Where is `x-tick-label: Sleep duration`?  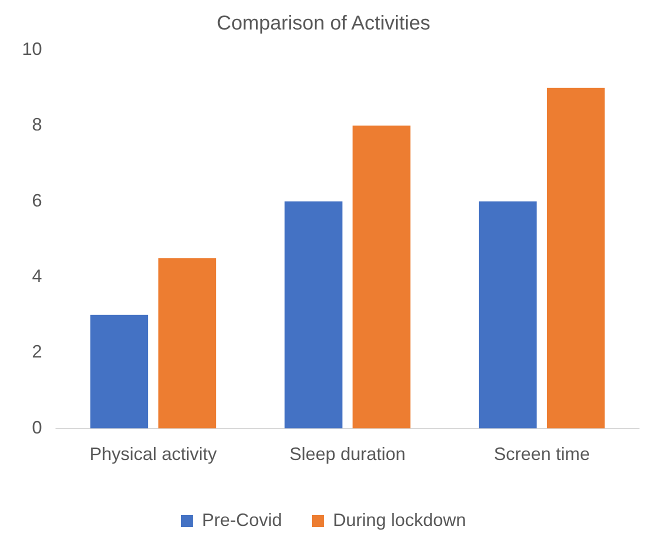 x-tick-label: Sleep duration is located at coordinates (347, 454).